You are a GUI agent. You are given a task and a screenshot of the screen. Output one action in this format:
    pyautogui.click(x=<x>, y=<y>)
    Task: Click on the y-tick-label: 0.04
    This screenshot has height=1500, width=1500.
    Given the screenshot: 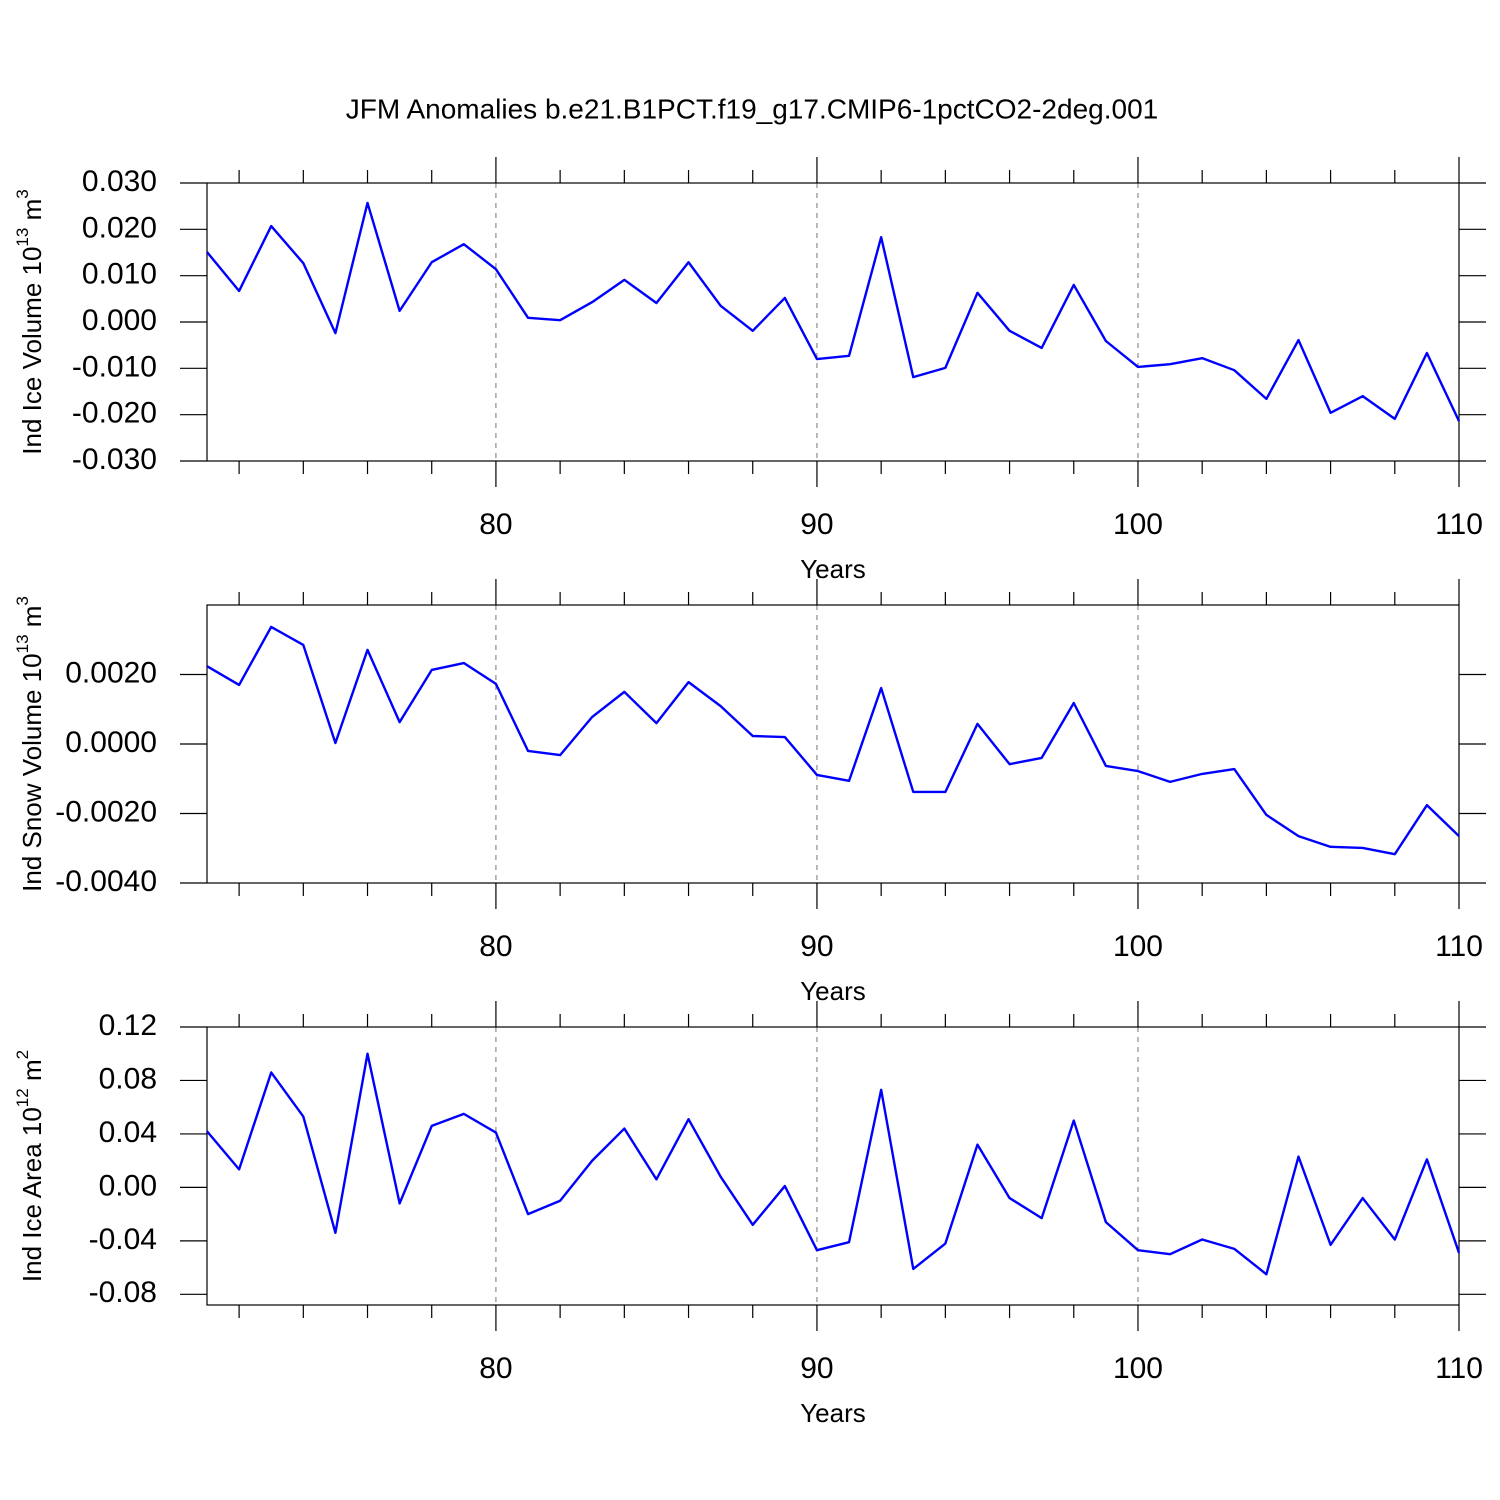 What is the action you would take?
    pyautogui.click(x=128, y=1132)
    